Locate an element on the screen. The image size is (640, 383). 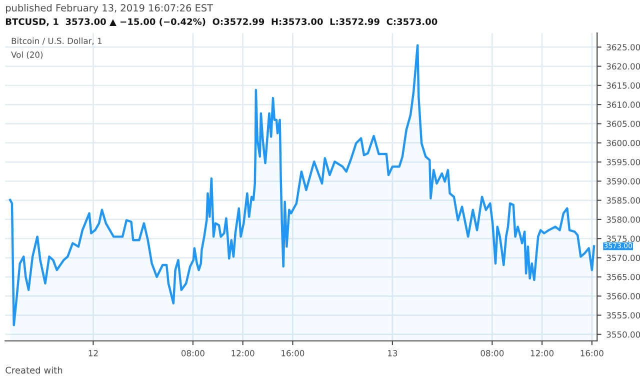
y-tick-label: 3570.00 is located at coordinates (623, 258).